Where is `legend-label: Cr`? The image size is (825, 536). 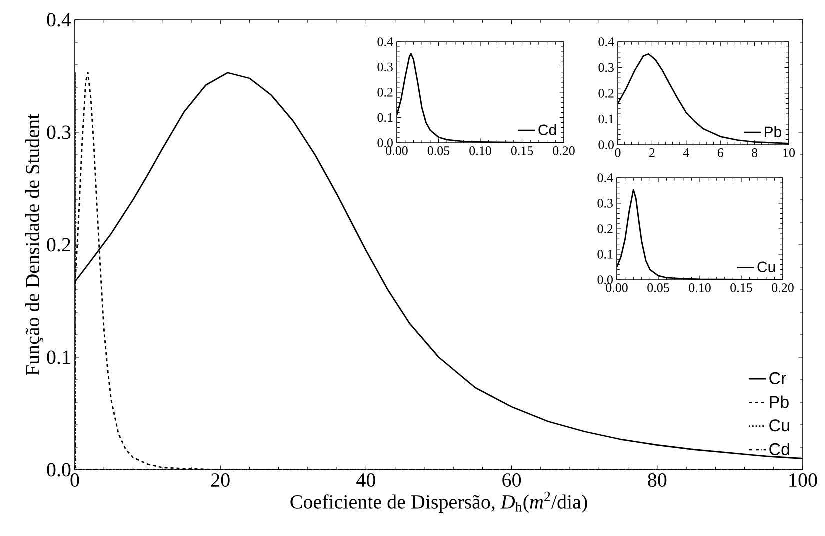 legend-label: Cr is located at coordinates (778, 378).